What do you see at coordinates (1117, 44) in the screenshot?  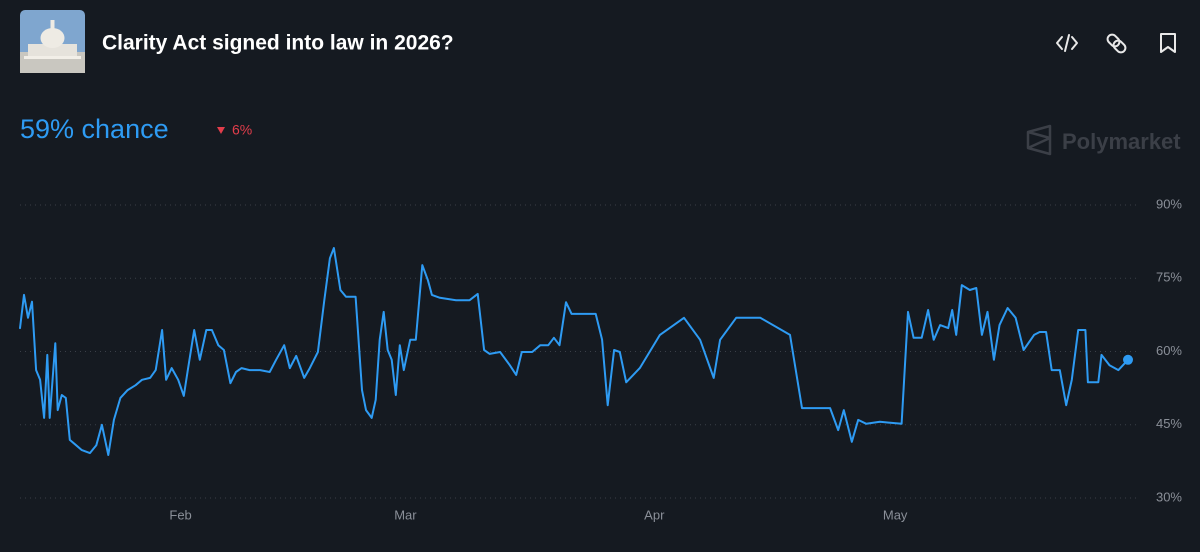 I see `link-button` at bounding box center [1117, 44].